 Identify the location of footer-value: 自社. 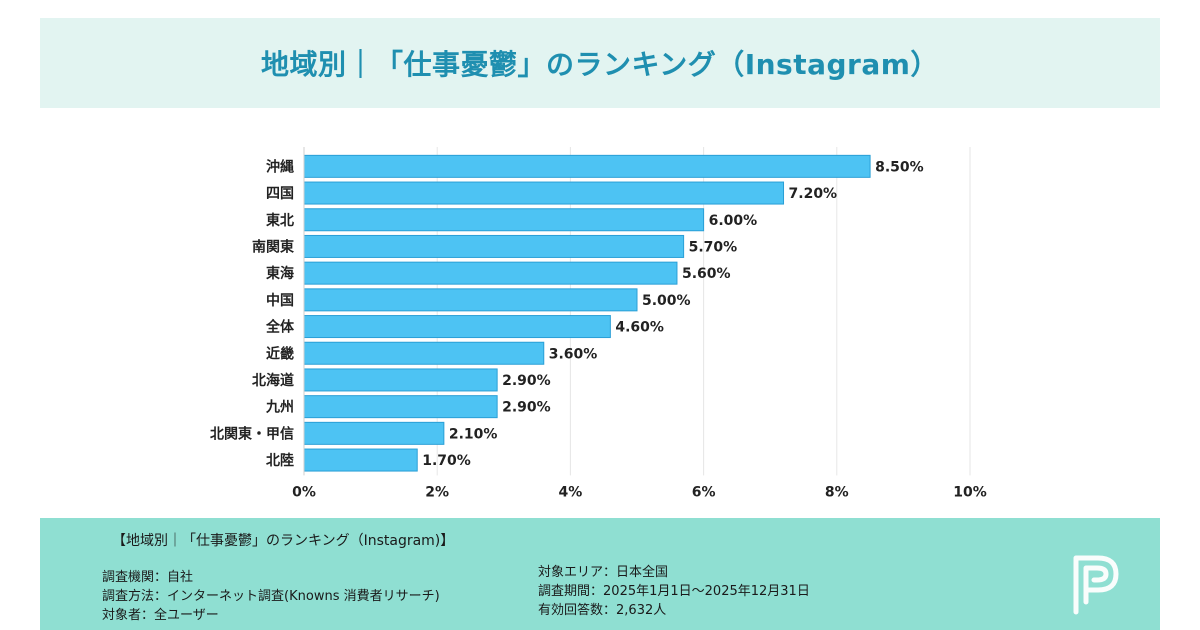
(180, 577).